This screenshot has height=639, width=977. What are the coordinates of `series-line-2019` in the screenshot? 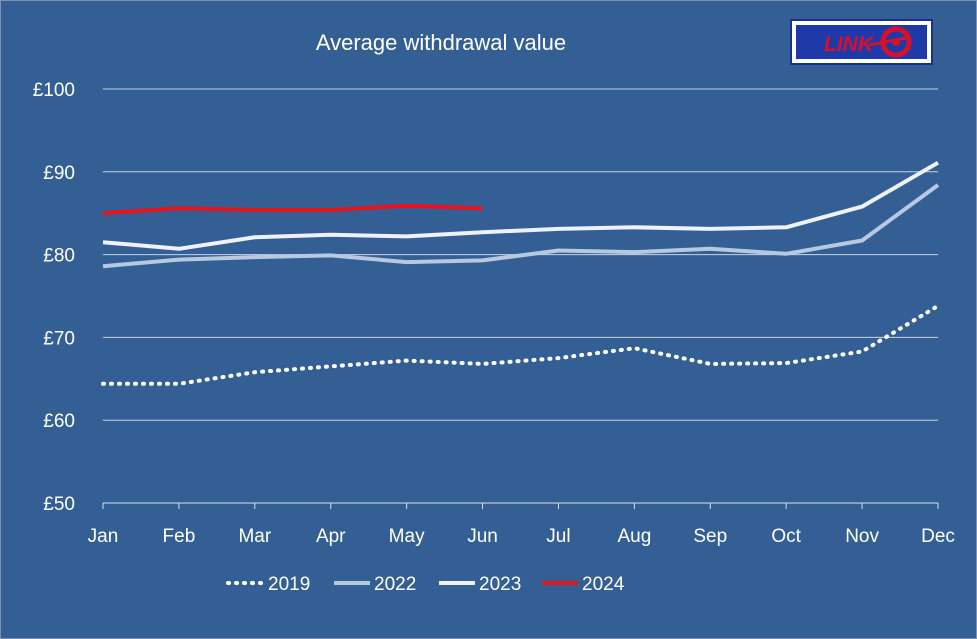 It's located at (520, 344).